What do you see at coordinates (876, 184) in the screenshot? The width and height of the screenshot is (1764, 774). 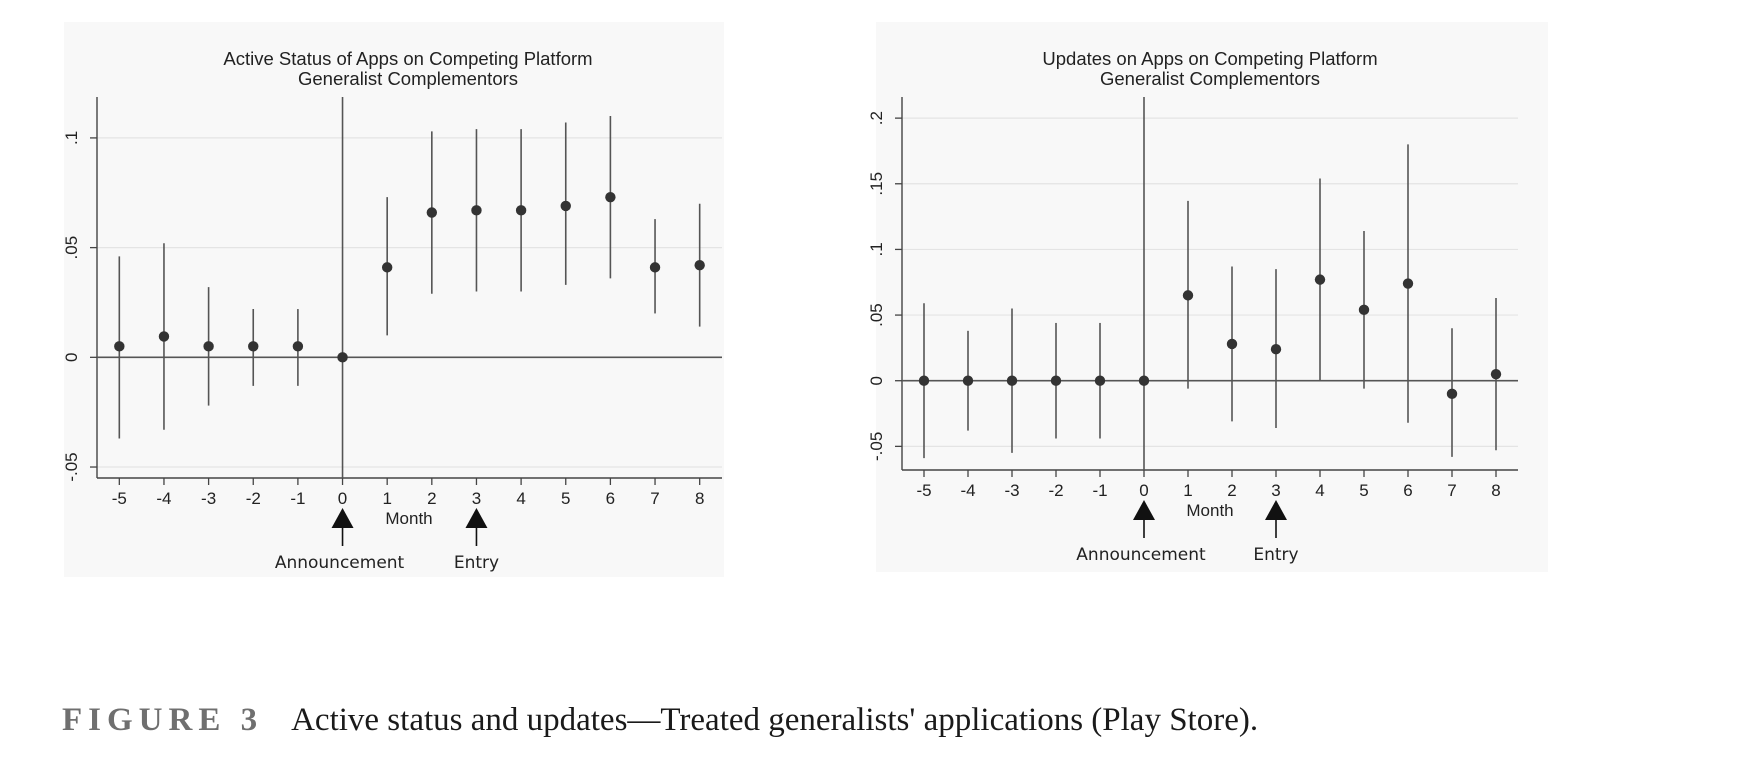 I see `y-tick-label: .15` at bounding box center [876, 184].